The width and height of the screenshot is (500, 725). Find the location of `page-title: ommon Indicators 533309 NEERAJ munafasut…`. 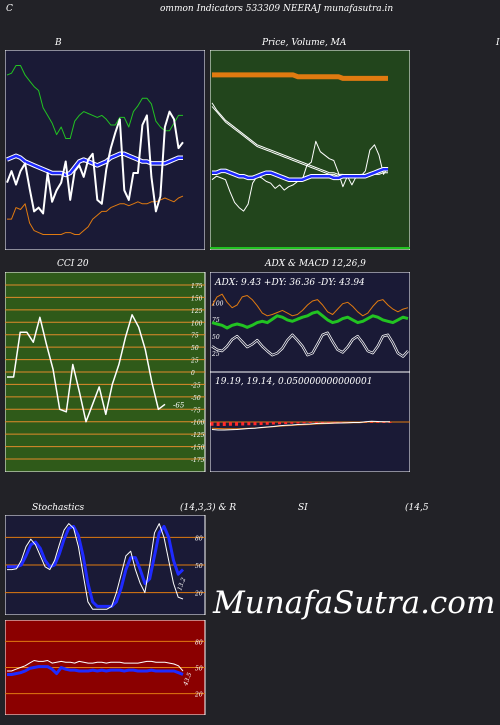

page-title: ommon Indicators 533309 NEERAJ munafasut… is located at coordinates (277, 9).